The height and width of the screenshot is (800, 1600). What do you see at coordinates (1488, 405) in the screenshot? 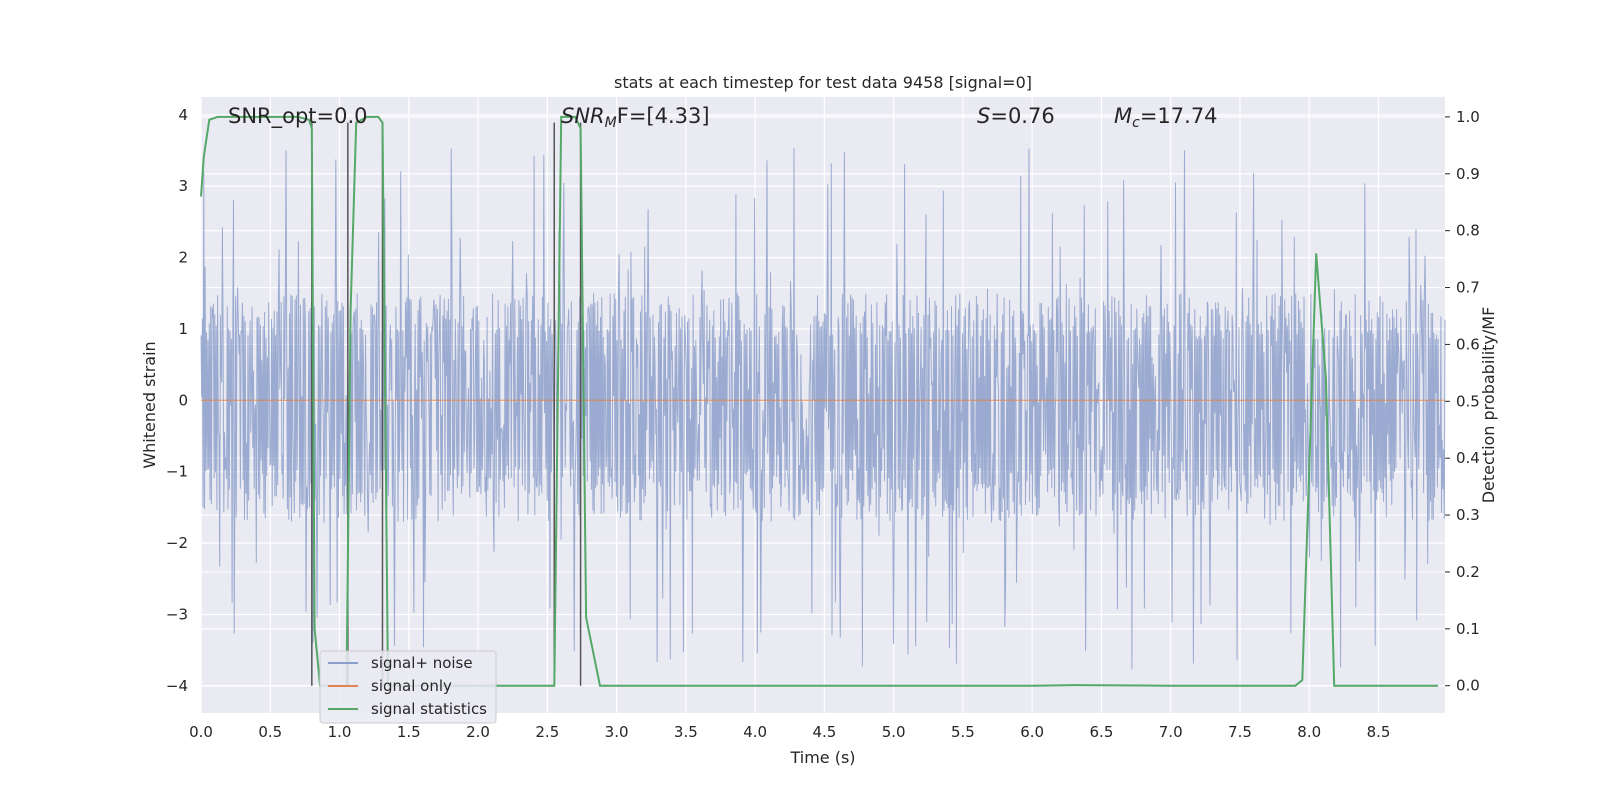
I see `y2-axis-label: Detection probability/MF` at bounding box center [1488, 405].